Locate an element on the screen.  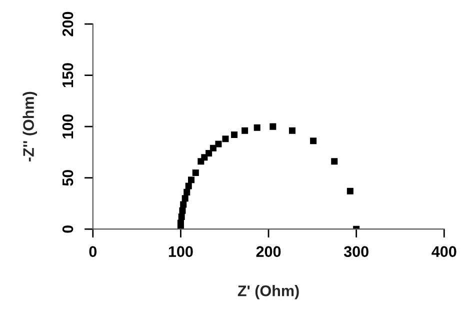
x-tick-label: 0 is located at coordinates (93, 251).